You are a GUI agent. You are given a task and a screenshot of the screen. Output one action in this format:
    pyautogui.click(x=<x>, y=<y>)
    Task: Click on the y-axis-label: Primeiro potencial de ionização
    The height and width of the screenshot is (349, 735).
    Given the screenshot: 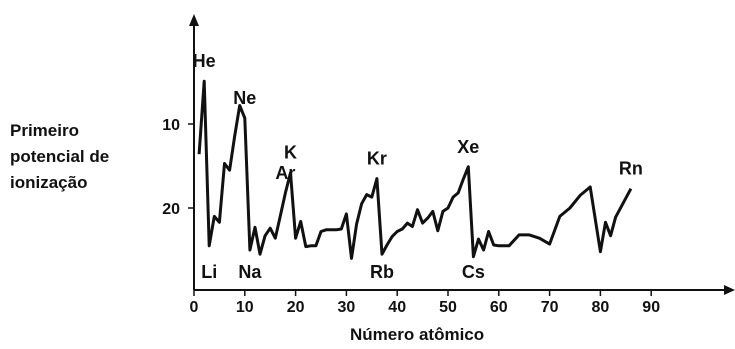 What is the action you would take?
    pyautogui.click(x=85, y=157)
    